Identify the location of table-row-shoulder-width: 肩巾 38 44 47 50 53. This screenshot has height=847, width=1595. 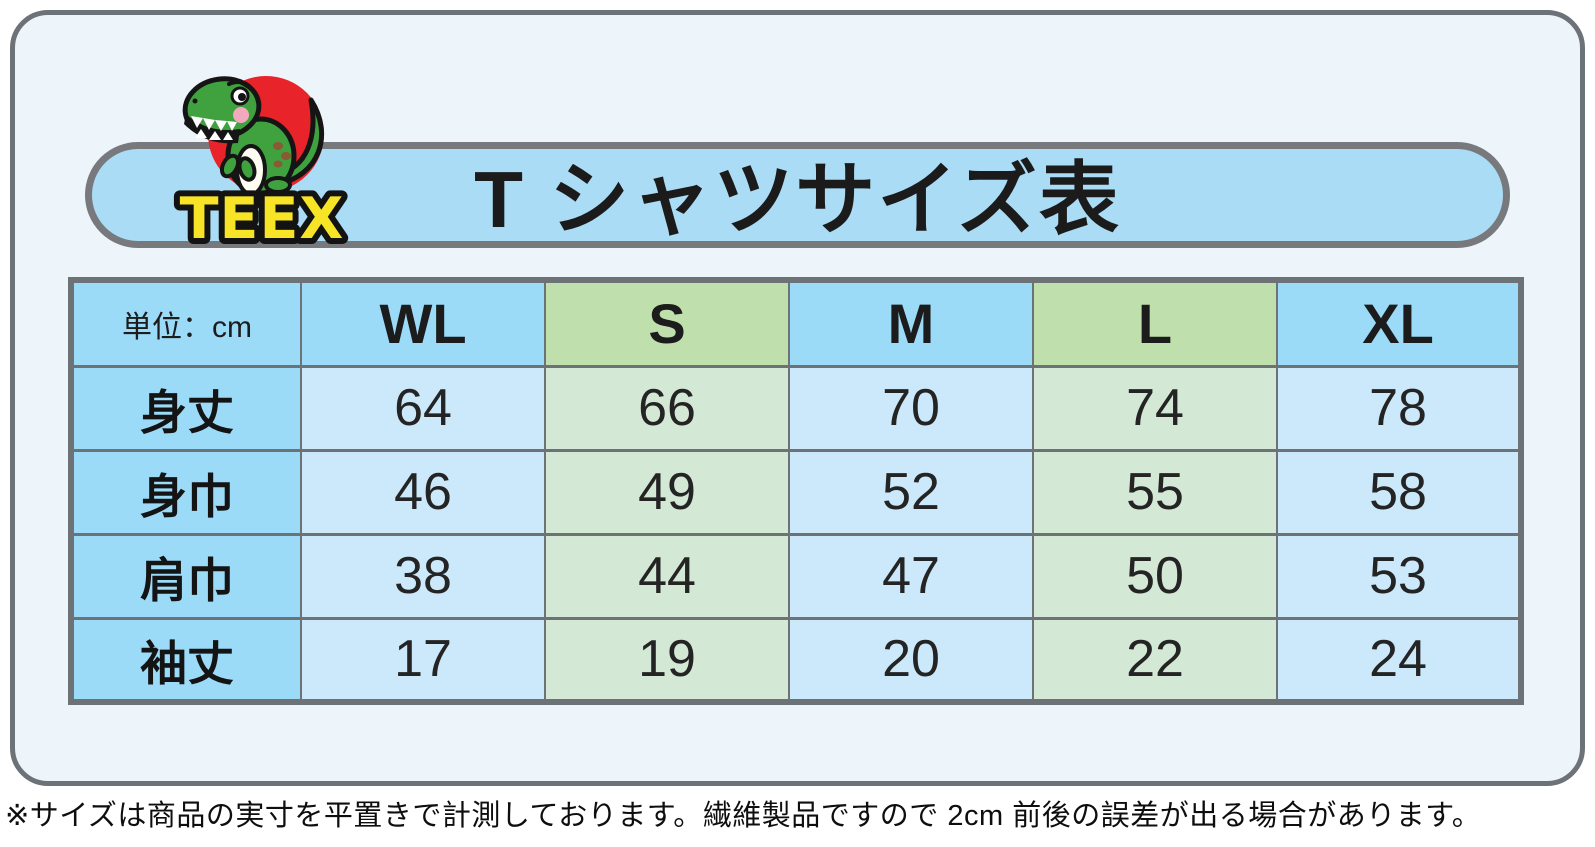
(796, 576).